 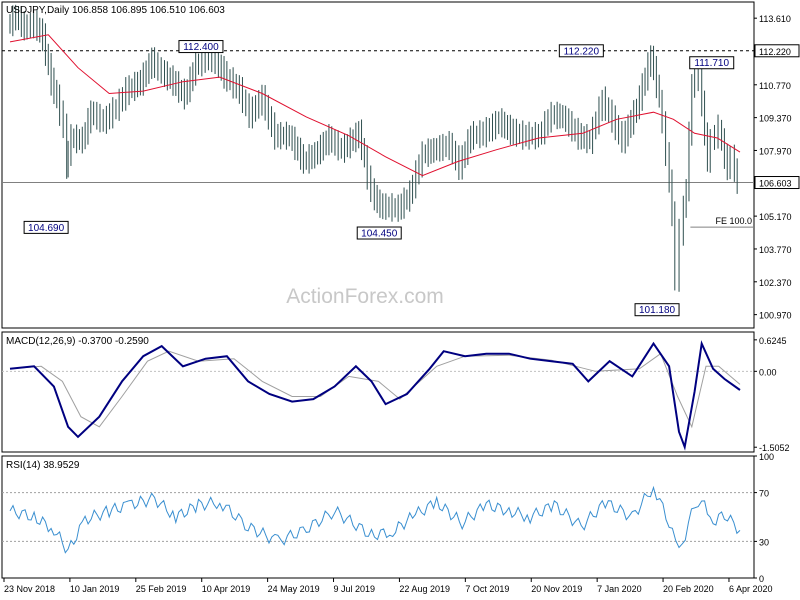 What do you see at coordinates (95, 589) in the screenshot?
I see `x-axis-label: 10 Jan 2019` at bounding box center [95, 589].